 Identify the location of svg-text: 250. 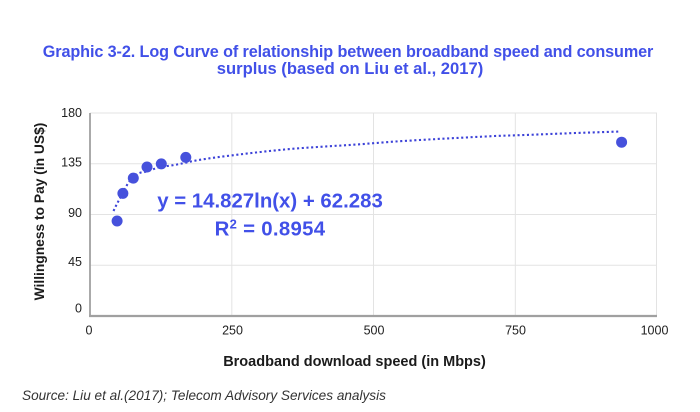
(232, 331).